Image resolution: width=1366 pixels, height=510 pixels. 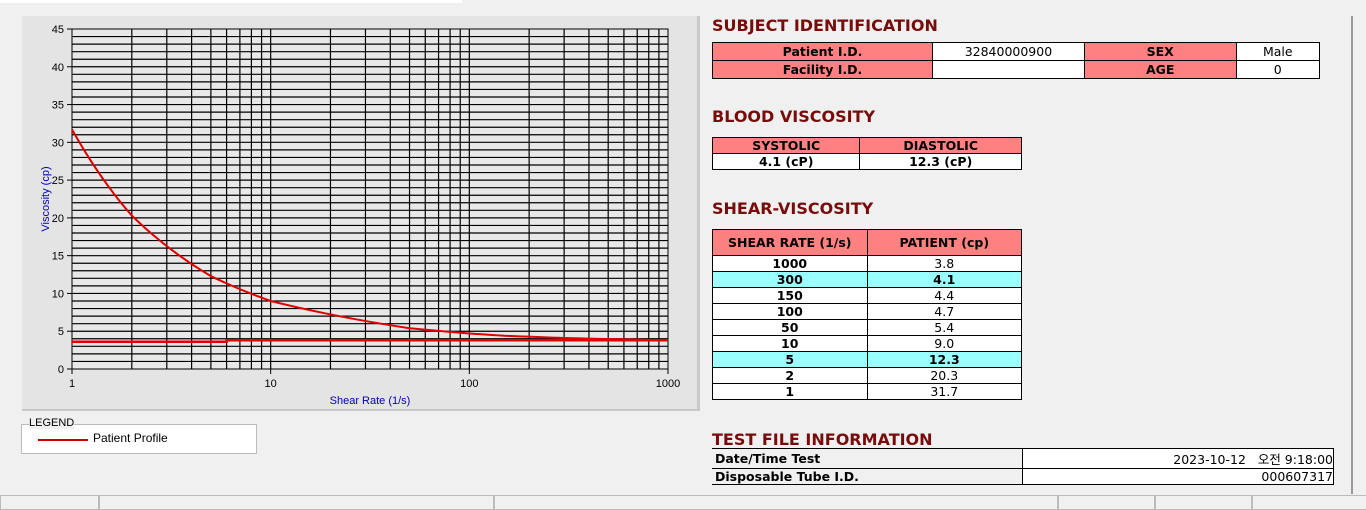 I want to click on table-row: 300 4.1, so click(x=867, y=279).